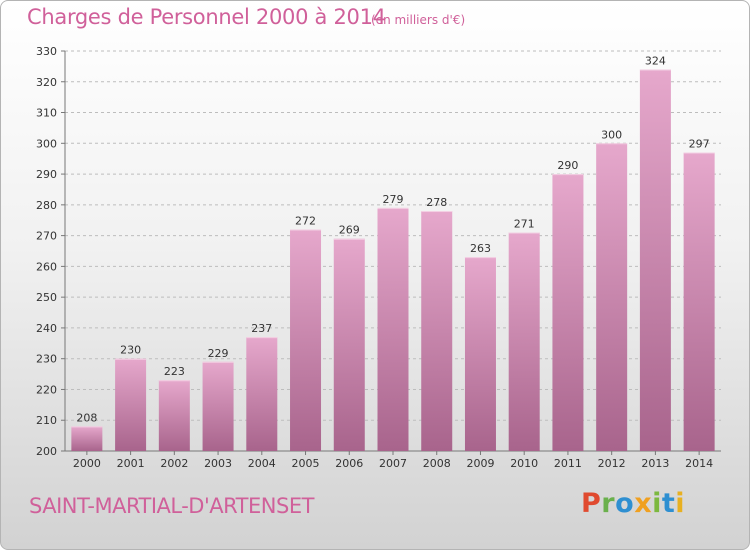 The image size is (750, 550). What do you see at coordinates (480, 354) in the screenshot?
I see `bar-2009` at bounding box center [480, 354].